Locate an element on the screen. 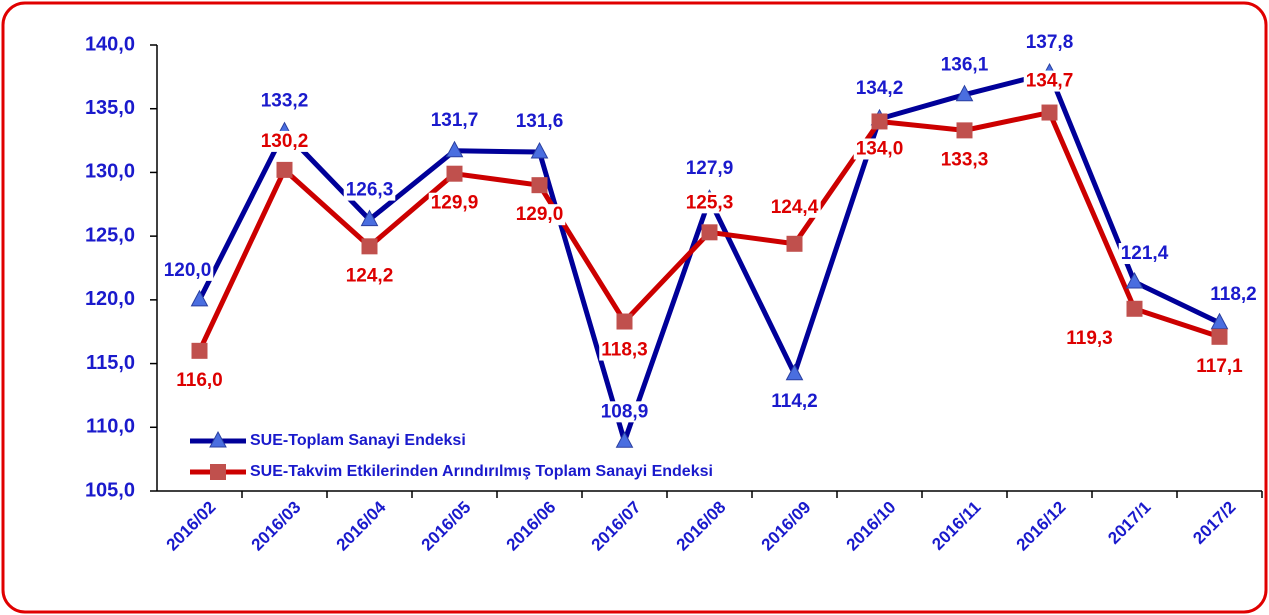  value-label: 134,7 is located at coordinates (1050, 81).